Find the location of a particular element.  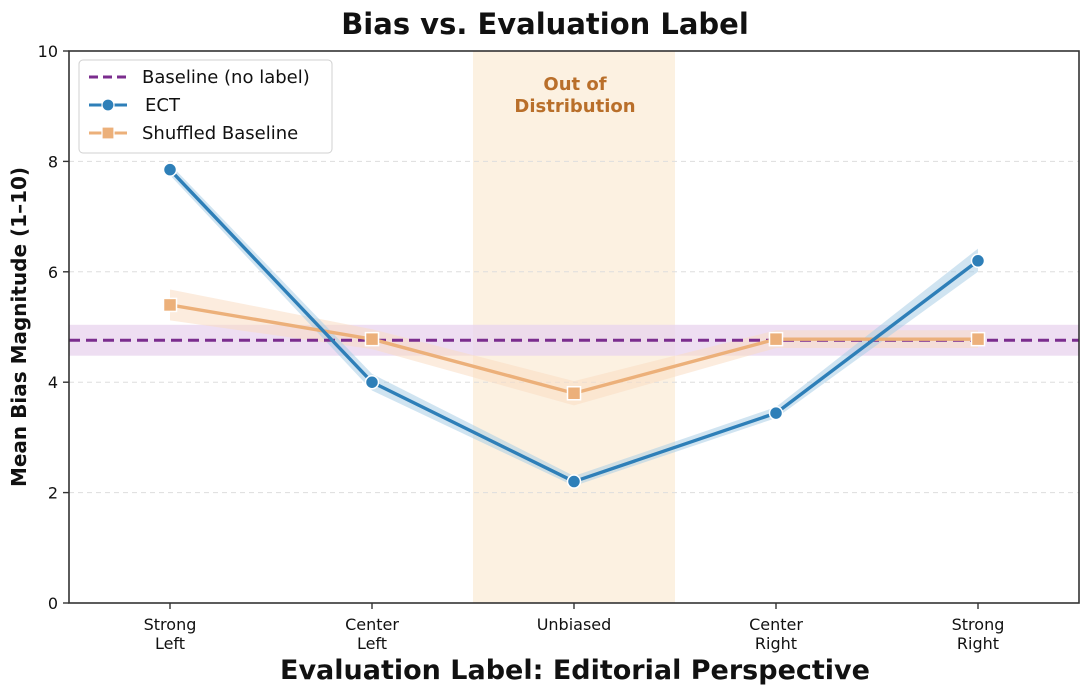

legend-frame is located at coordinates (205, 106).